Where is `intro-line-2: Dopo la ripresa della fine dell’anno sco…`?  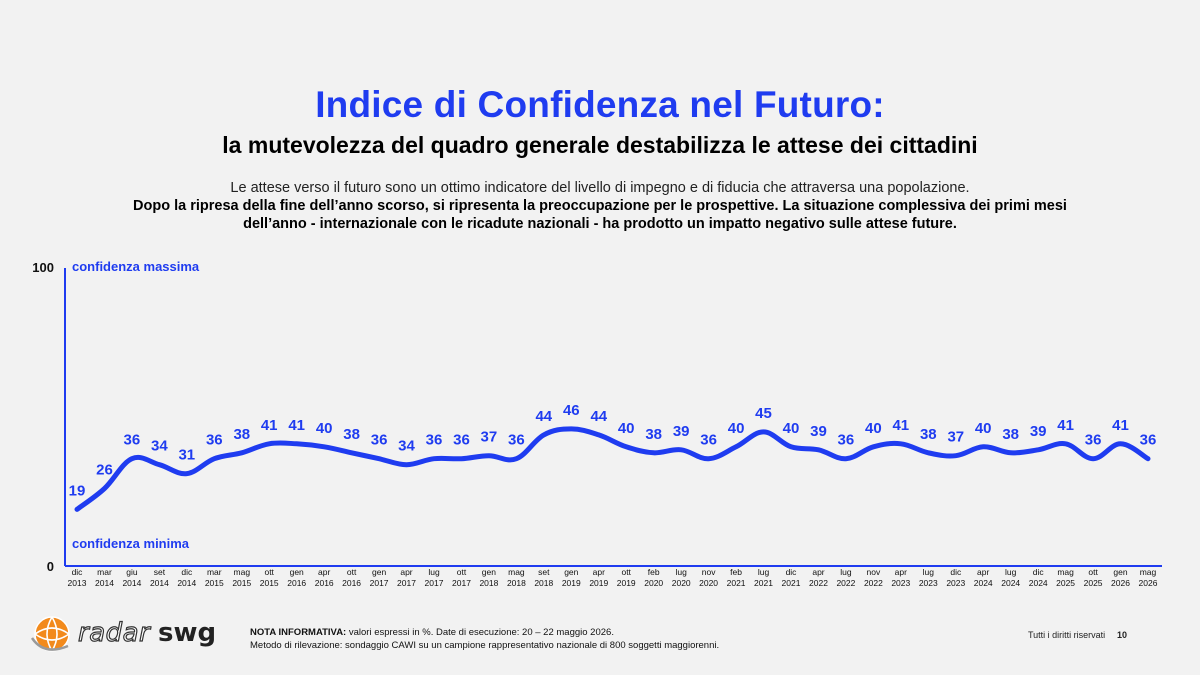
intro-line-2: Dopo la ripresa della fine dell’anno sco… is located at coordinates (600, 206).